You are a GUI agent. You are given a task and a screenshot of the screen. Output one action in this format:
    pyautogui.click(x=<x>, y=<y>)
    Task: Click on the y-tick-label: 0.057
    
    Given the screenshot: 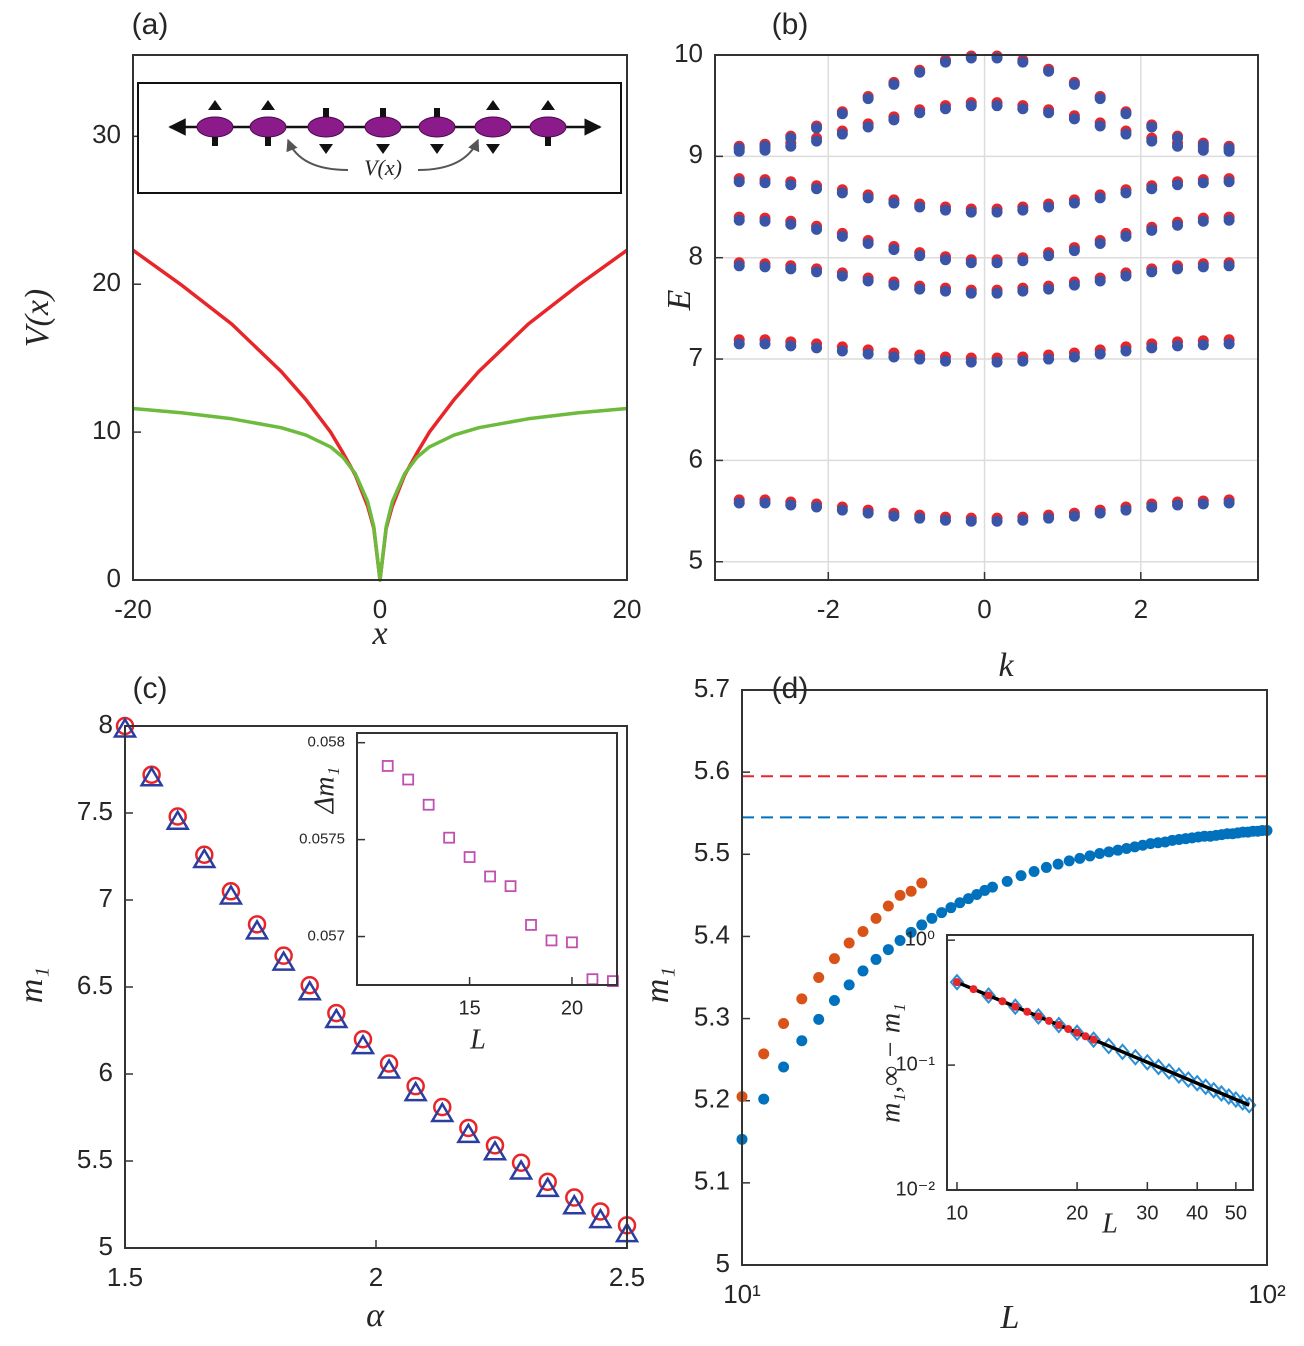 What is the action you would take?
    pyautogui.click(x=326, y=936)
    